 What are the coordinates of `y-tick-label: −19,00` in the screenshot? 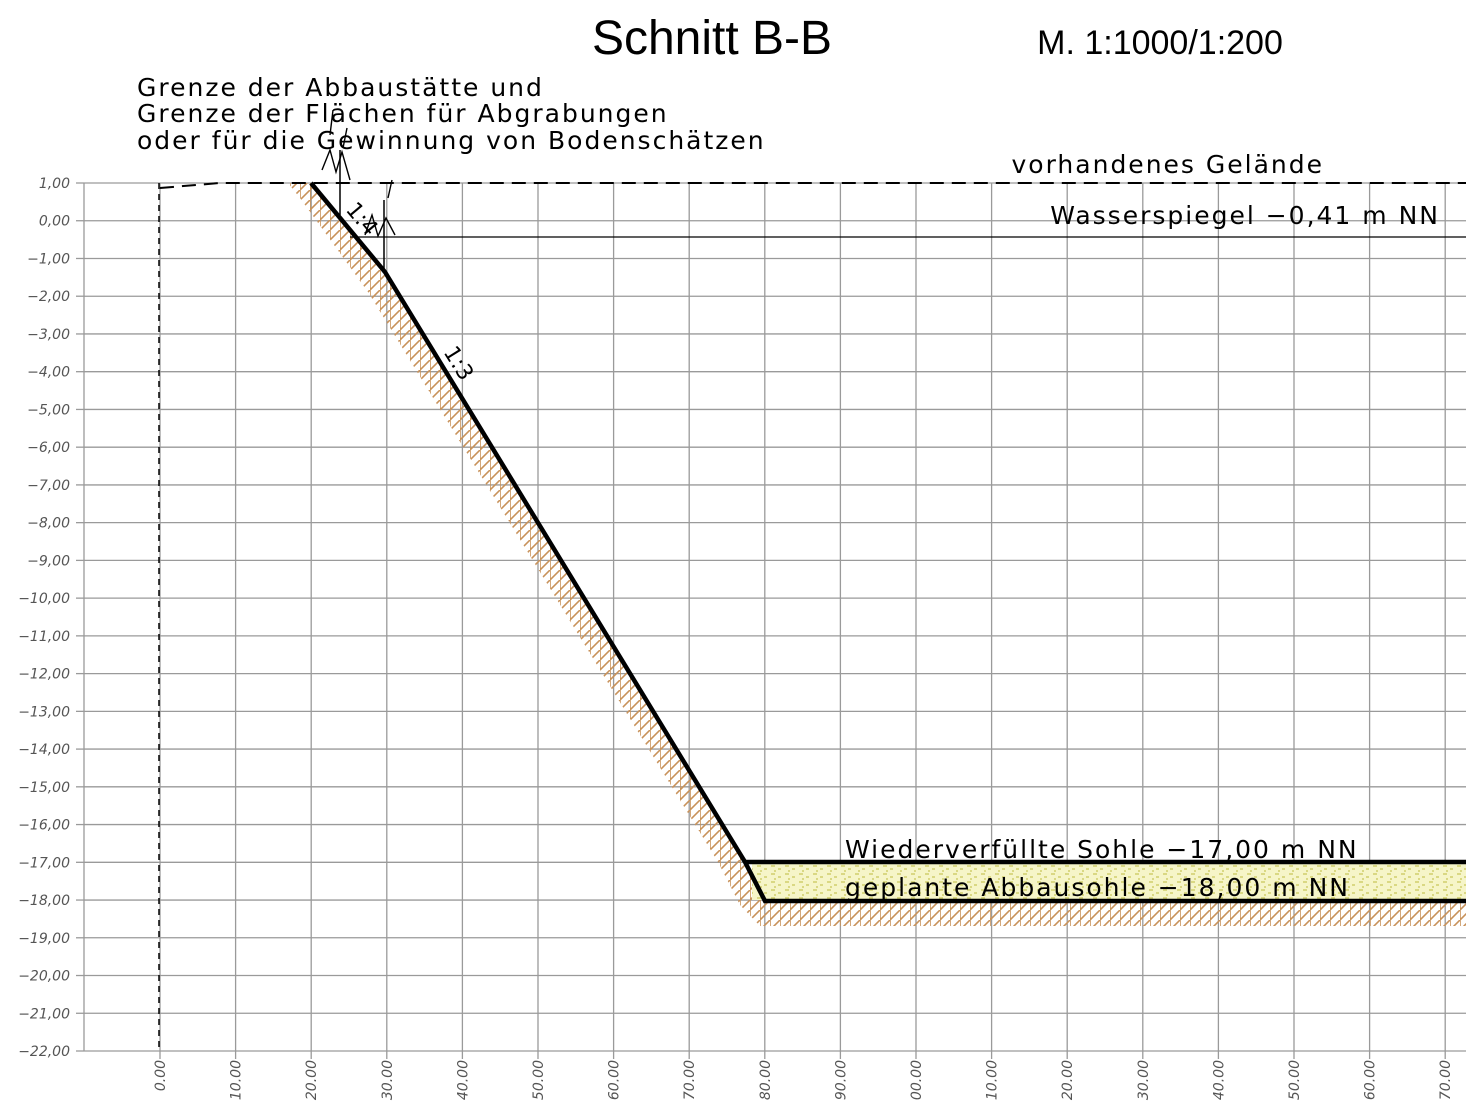 It's located at (44, 939).